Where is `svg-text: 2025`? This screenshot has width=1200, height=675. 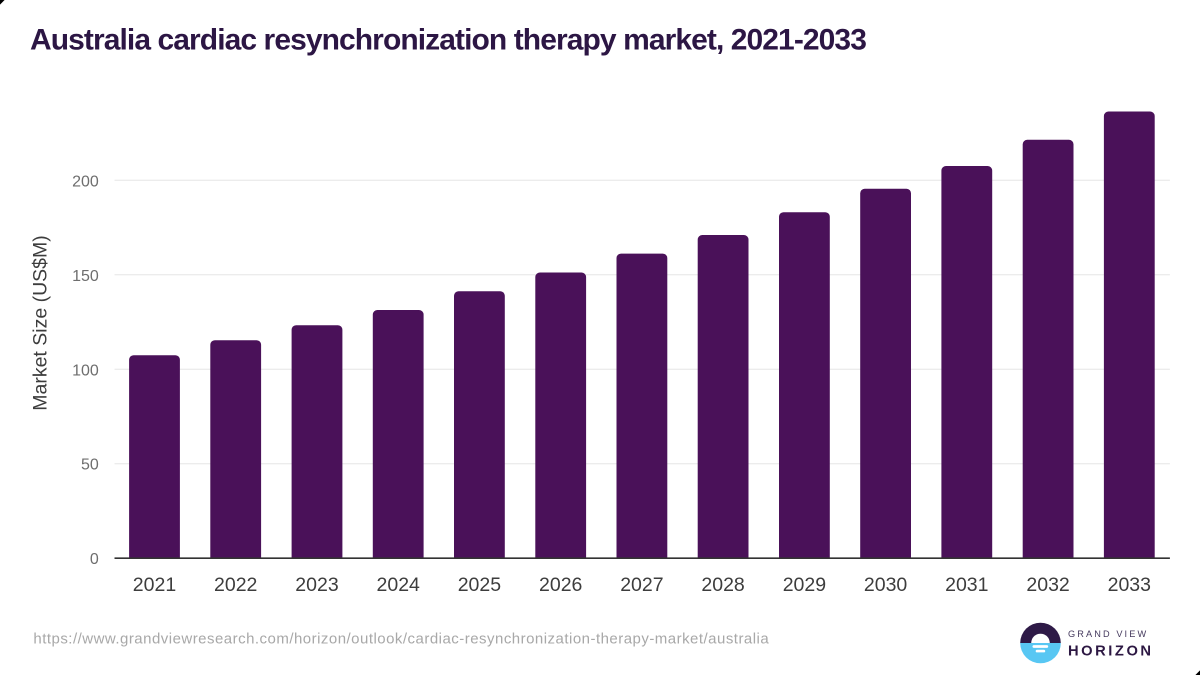
svg-text: 2025 is located at coordinates (480, 585).